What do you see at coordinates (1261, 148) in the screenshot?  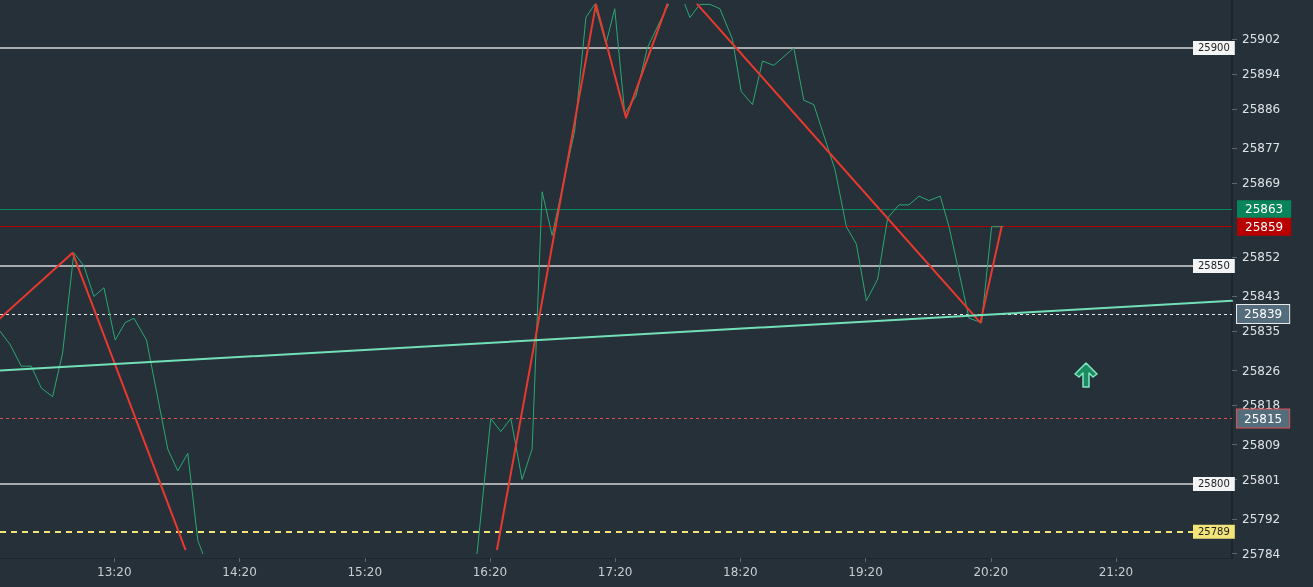 I see `y-tick-label: 25877` at bounding box center [1261, 148].